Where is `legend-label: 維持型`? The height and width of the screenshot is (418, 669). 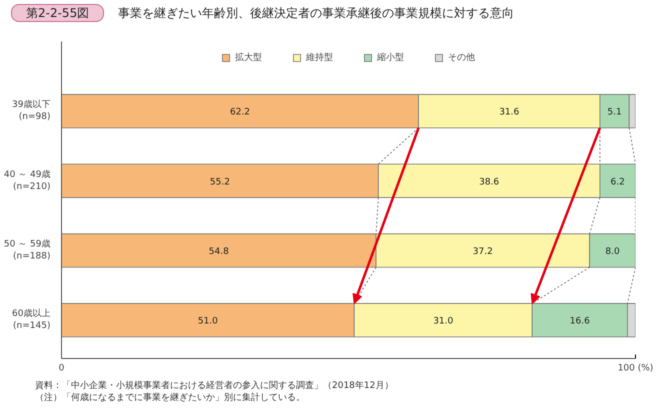
legend-label: 維持型 is located at coordinates (319, 58).